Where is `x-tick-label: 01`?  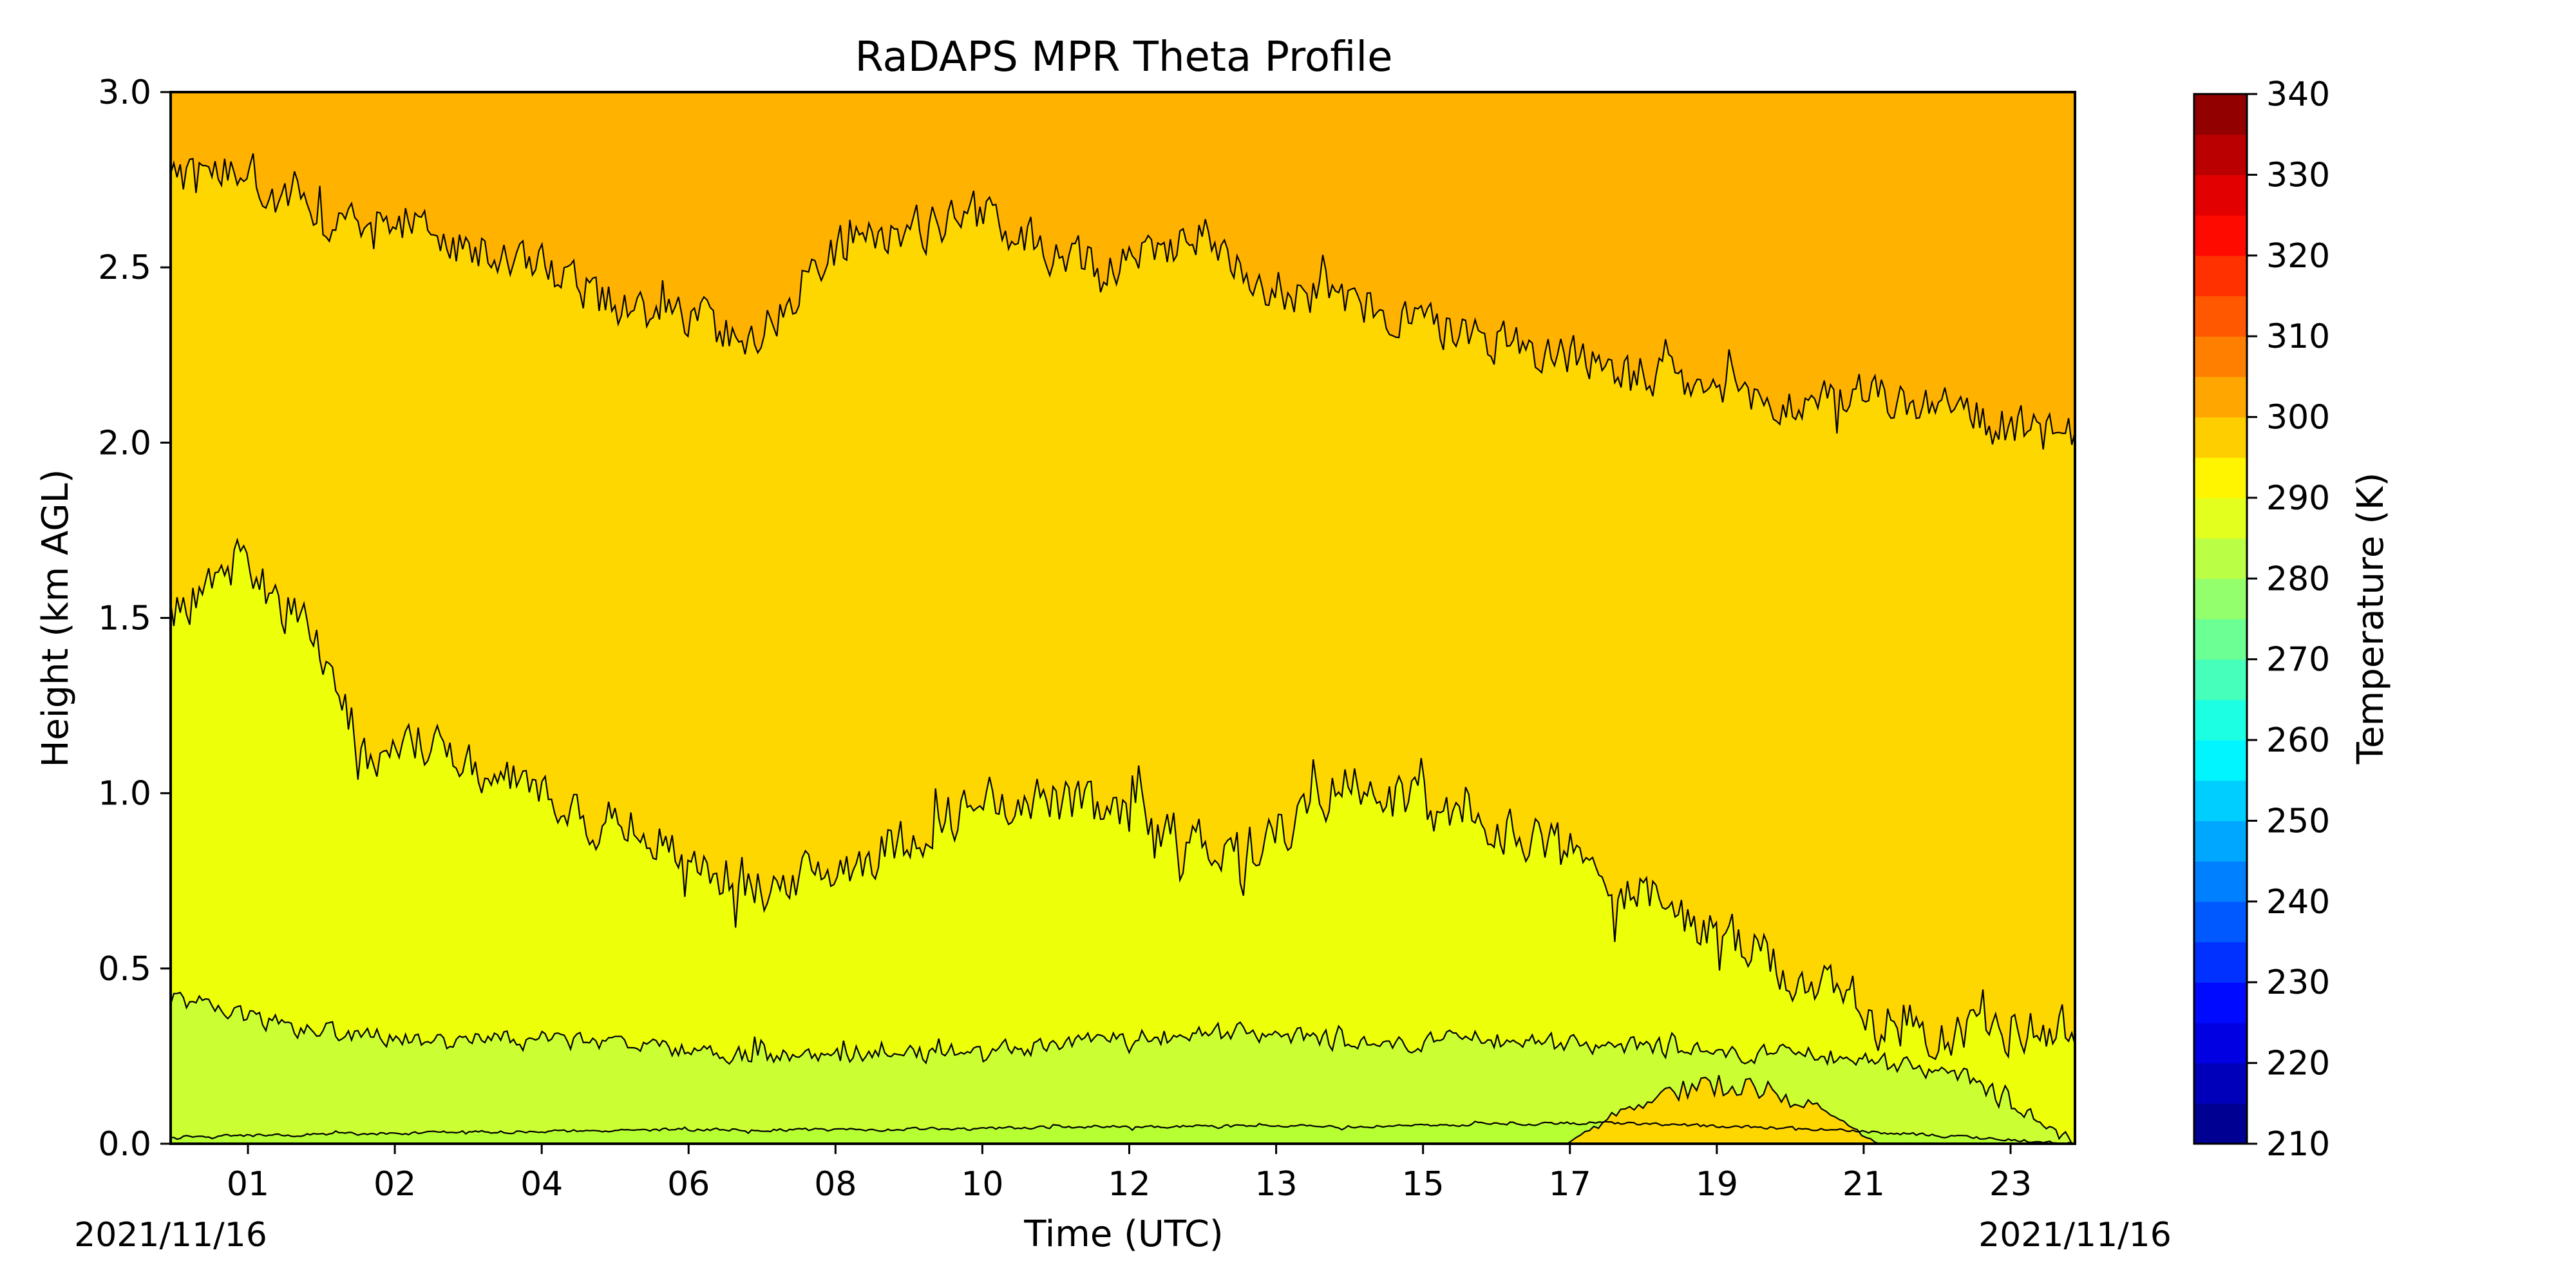 x-tick-label: 01 is located at coordinates (248, 1185).